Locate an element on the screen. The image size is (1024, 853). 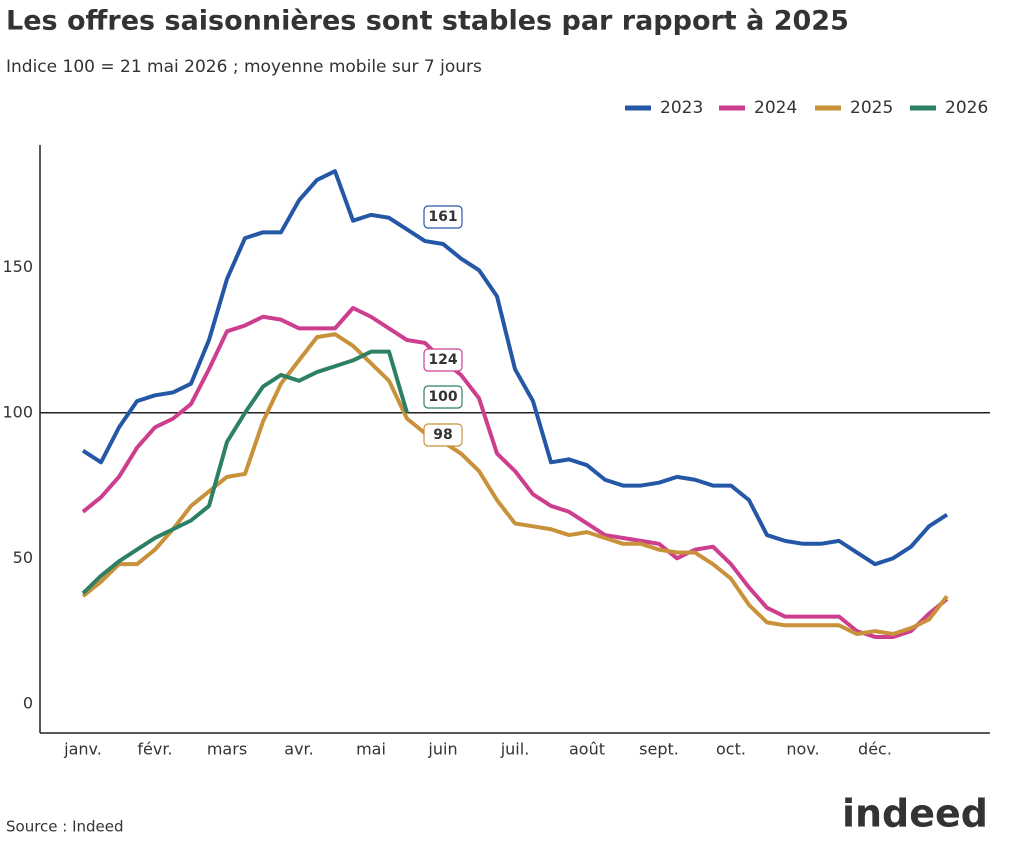
y-tick-label: 100 is located at coordinates (17, 411).